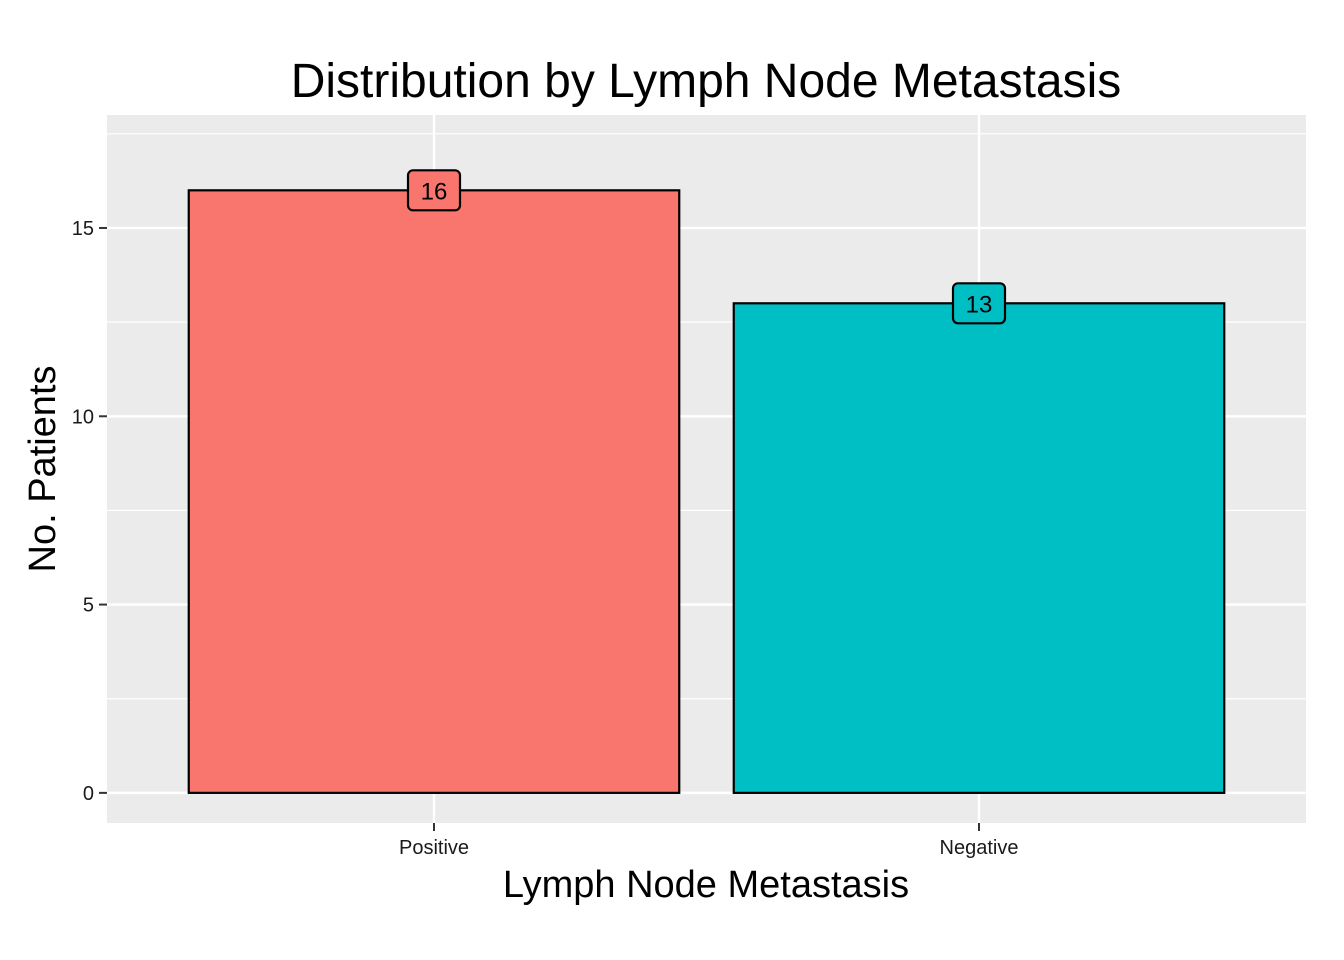 This screenshot has height=960, width=1344. I want to click on y-axis-title: No. Patients, so click(43, 469).